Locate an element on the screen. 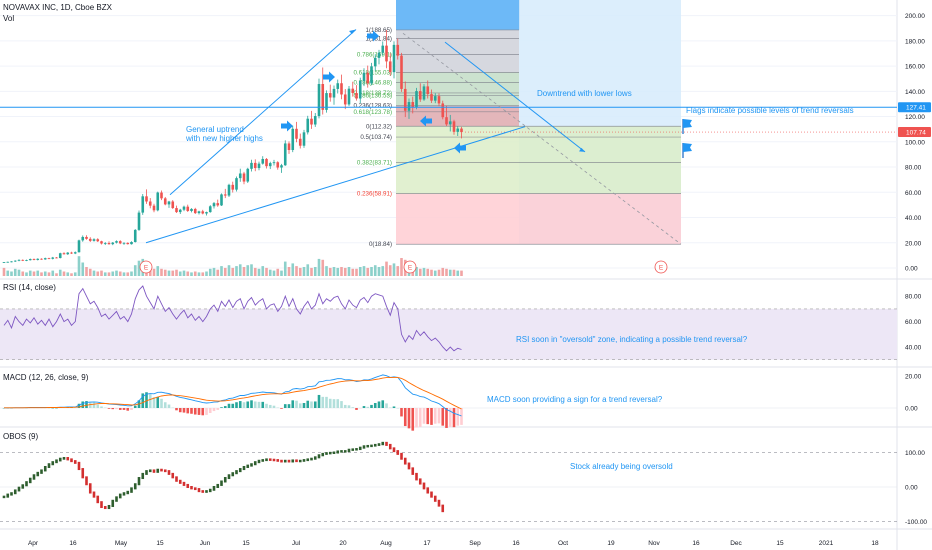 The image size is (932, 550). fib-level-label: 1(188.65) is located at coordinates (379, 30).